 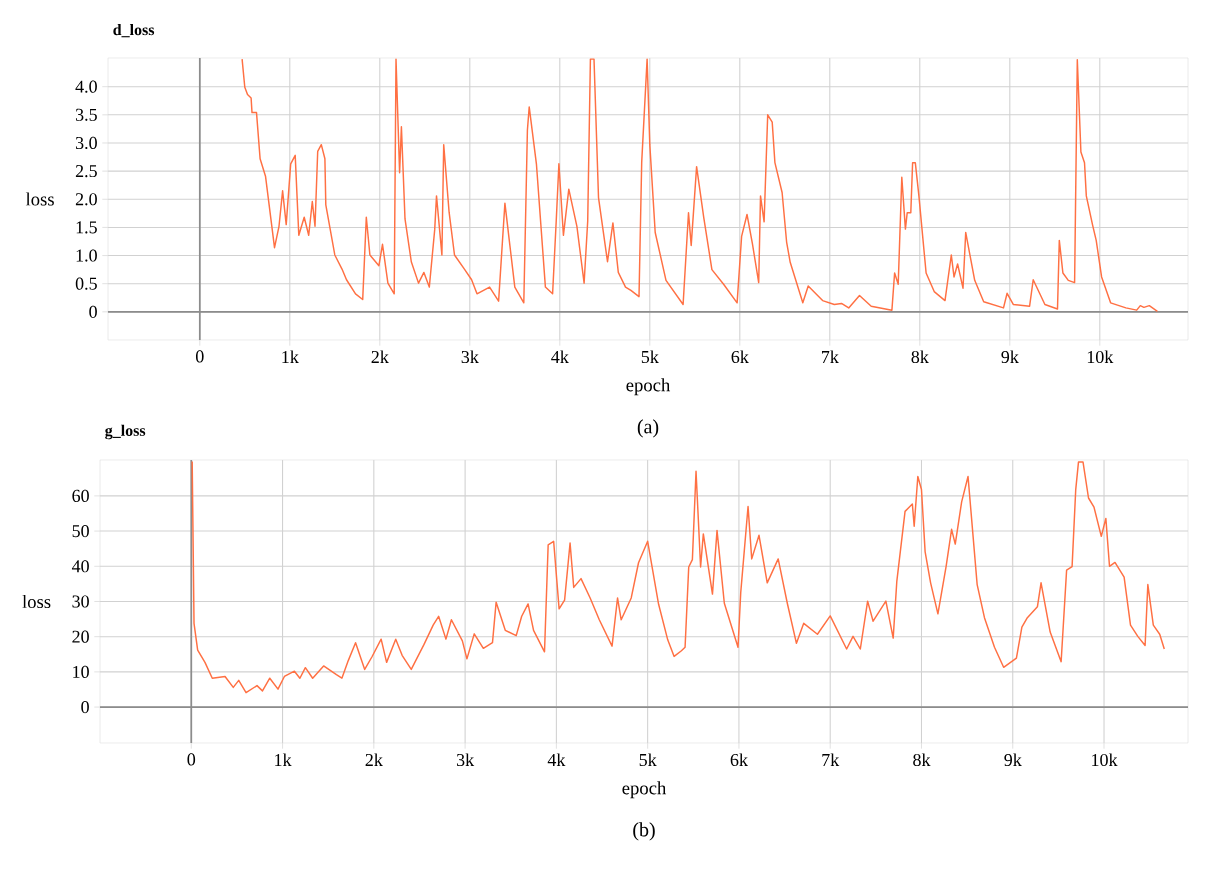 I want to click on y-tick-label: 3.0, so click(x=86, y=143).